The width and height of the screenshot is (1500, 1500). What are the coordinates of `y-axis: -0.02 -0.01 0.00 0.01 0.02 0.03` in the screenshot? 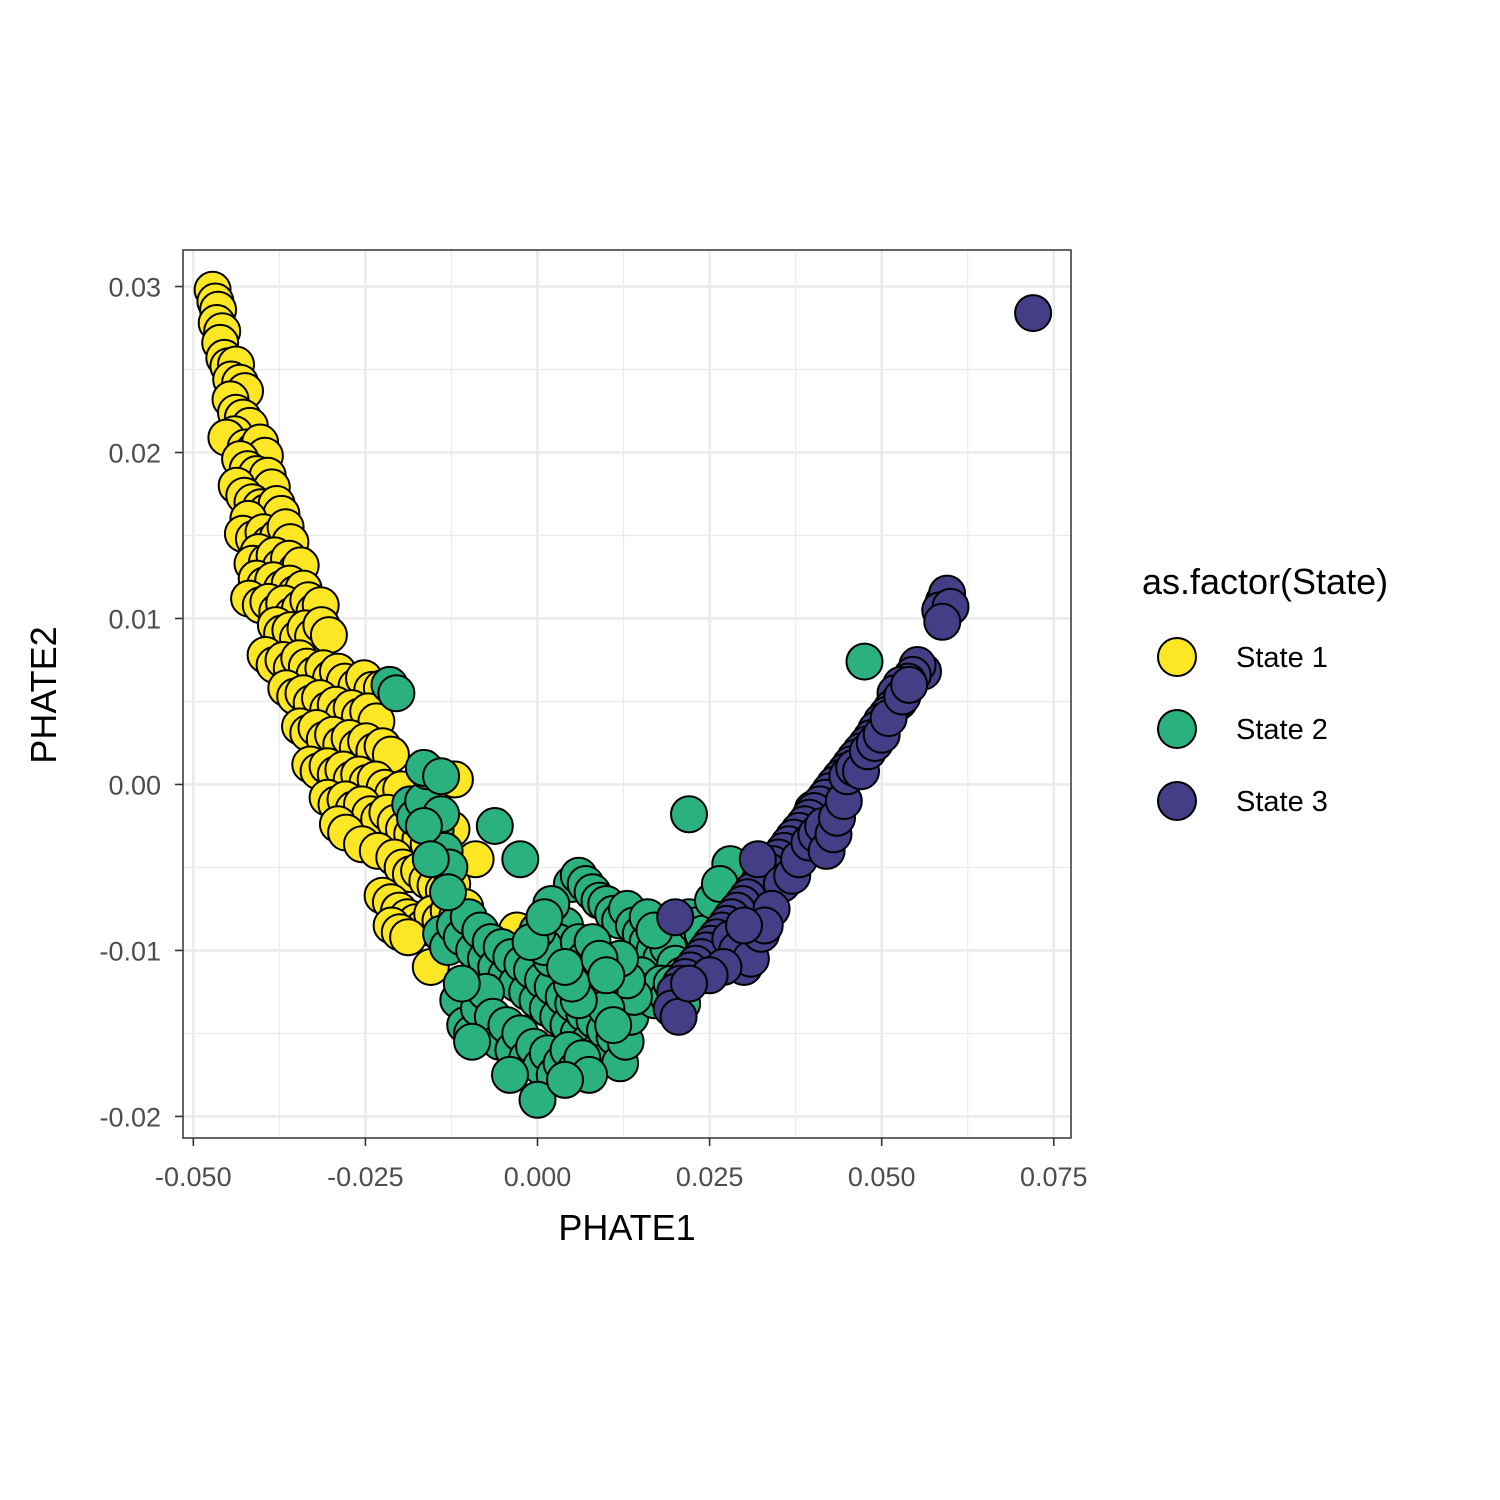 It's located at (141, 703).